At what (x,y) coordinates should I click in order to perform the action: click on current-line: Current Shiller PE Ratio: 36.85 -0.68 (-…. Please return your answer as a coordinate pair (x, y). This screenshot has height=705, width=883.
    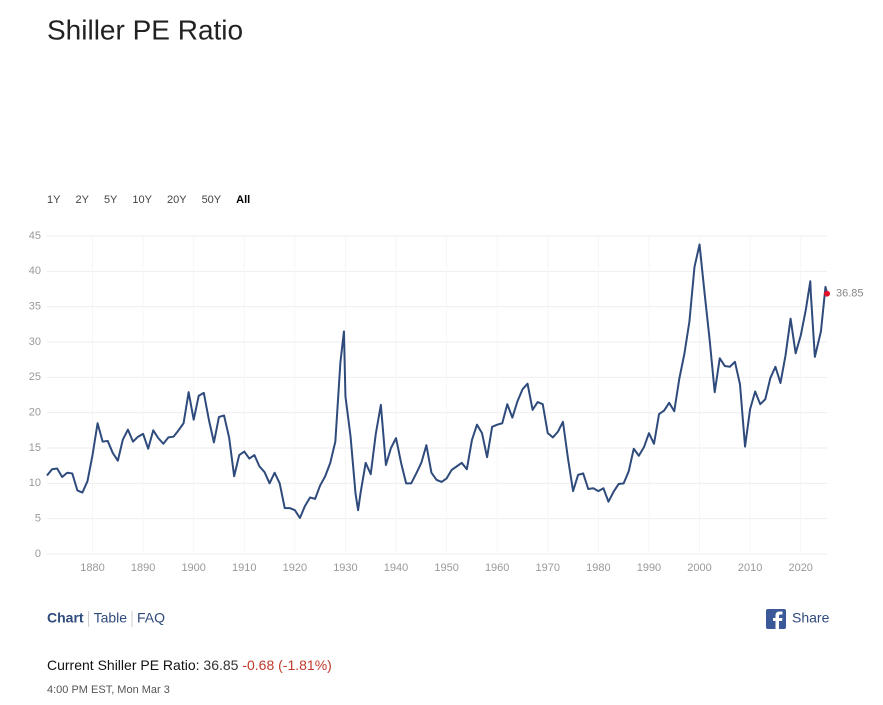
    Looking at the image, I should click on (189, 665).